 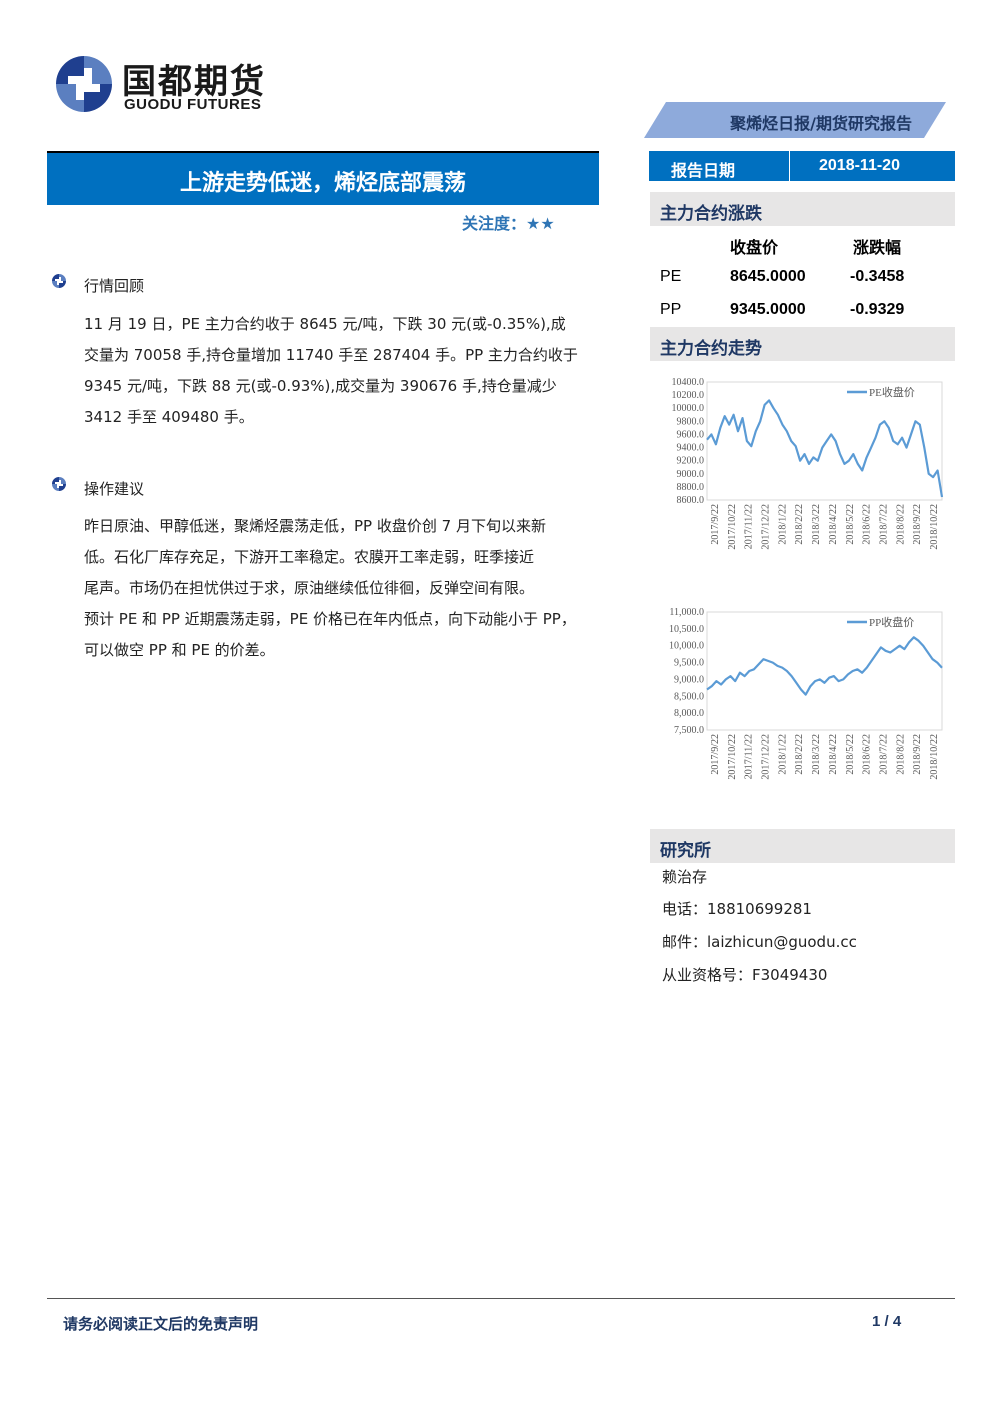 I want to click on paragraph-line: 可以做空 PP 和 PE 的价差。, so click(x=179, y=650).